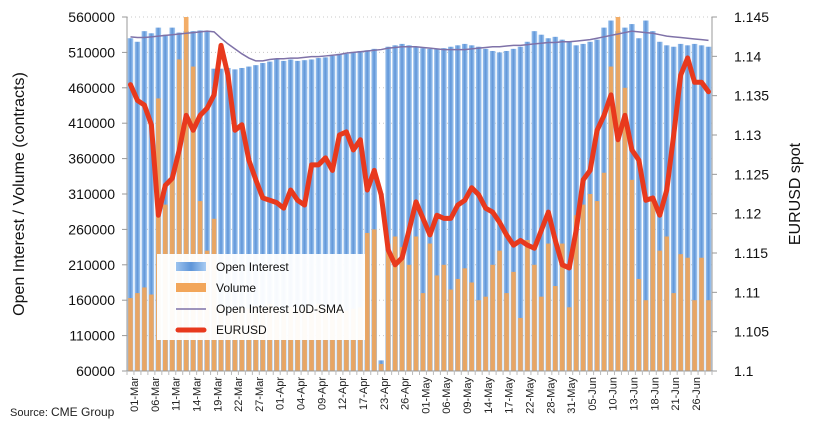 The image size is (813, 429). What do you see at coordinates (635, 394) in the screenshot?
I see `x-tick-label: 13-Jun` at bounding box center [635, 394].